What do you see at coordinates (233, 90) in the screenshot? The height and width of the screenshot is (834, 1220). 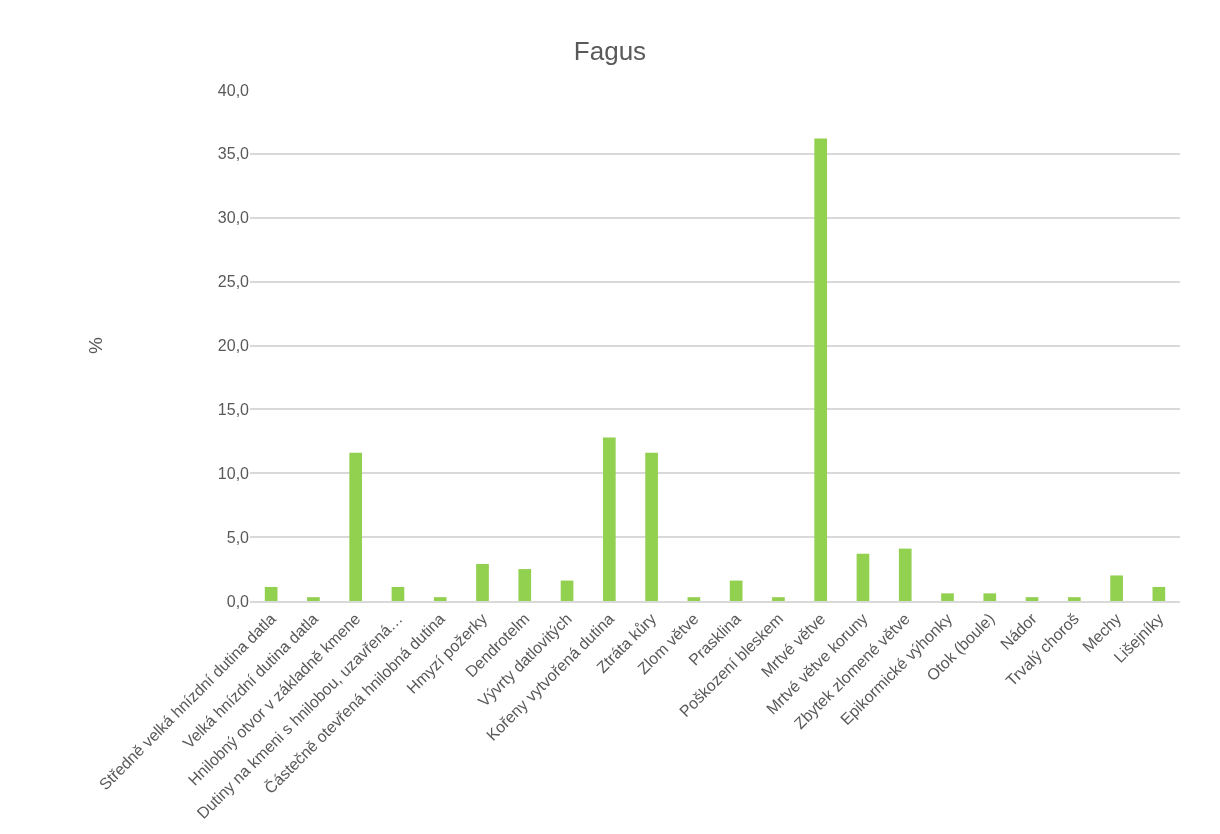 I see `y-tick-label: 40,0` at bounding box center [233, 90].